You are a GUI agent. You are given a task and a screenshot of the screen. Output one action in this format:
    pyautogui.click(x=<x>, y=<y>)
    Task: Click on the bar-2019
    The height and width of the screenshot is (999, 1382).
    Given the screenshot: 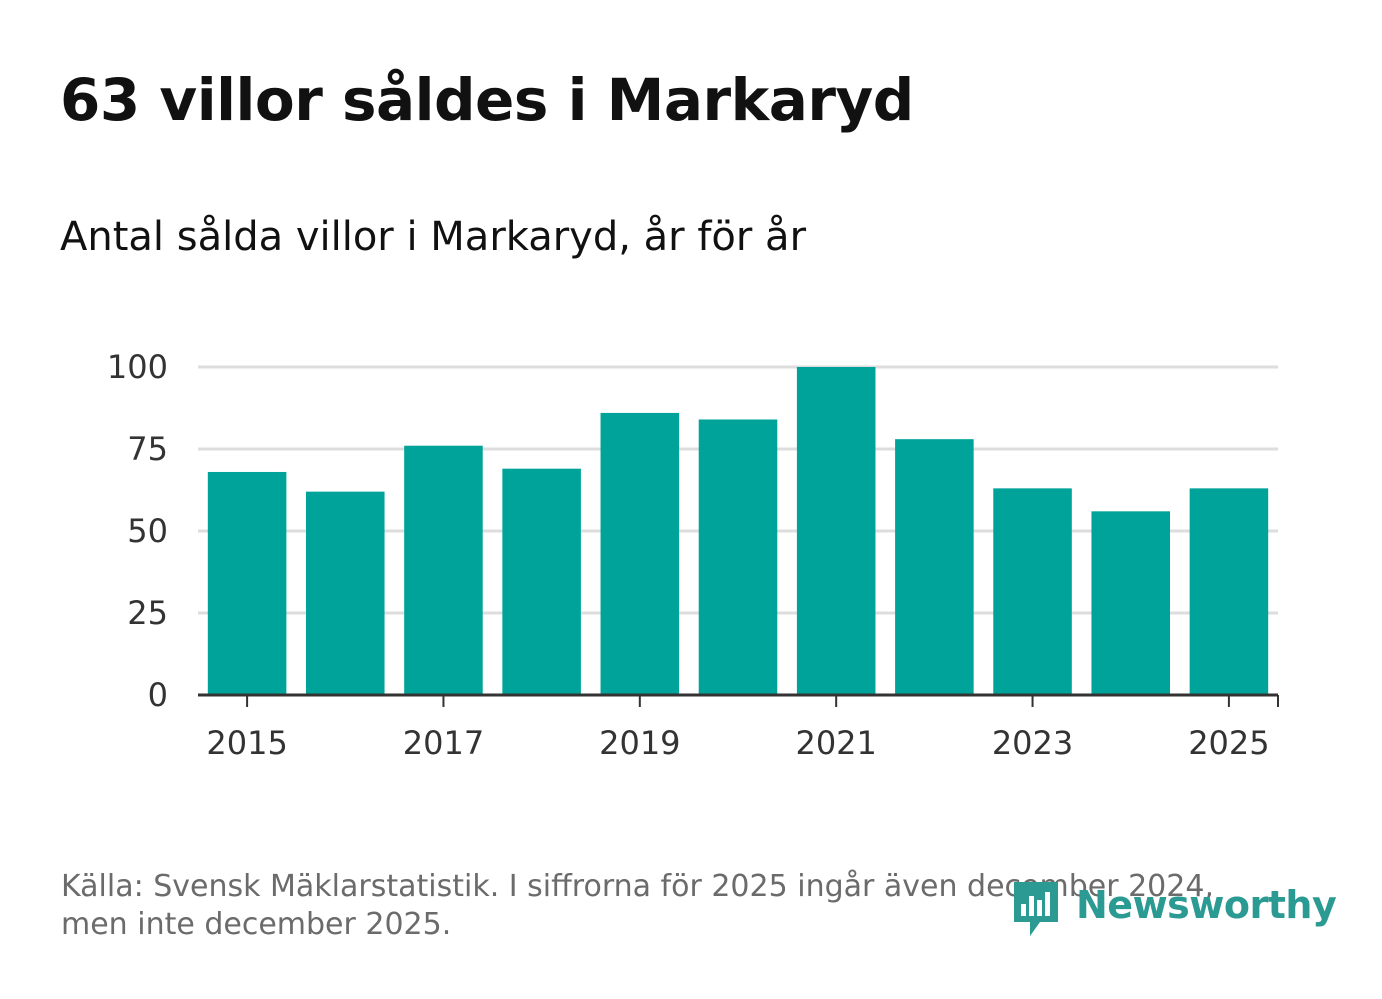 What is the action you would take?
    pyautogui.click(x=640, y=553)
    